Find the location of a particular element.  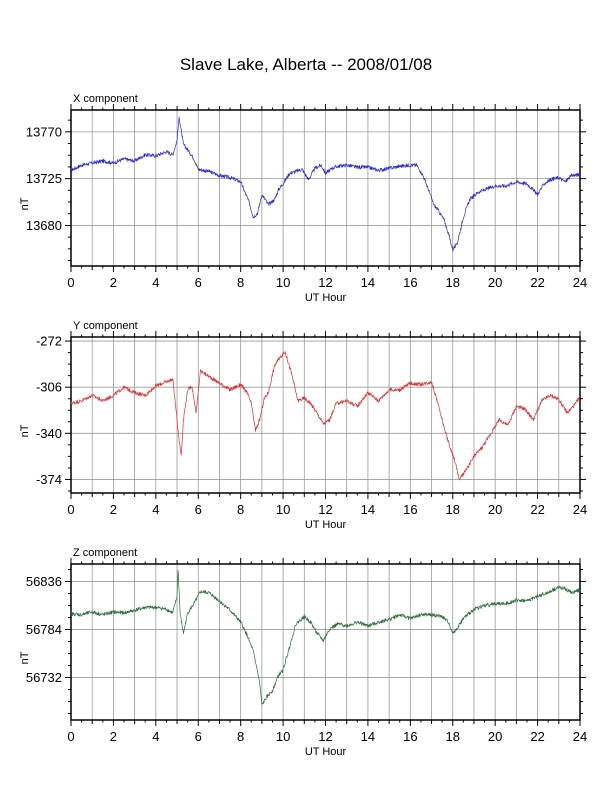

y-tick-label: 13770 is located at coordinates (44, 131).